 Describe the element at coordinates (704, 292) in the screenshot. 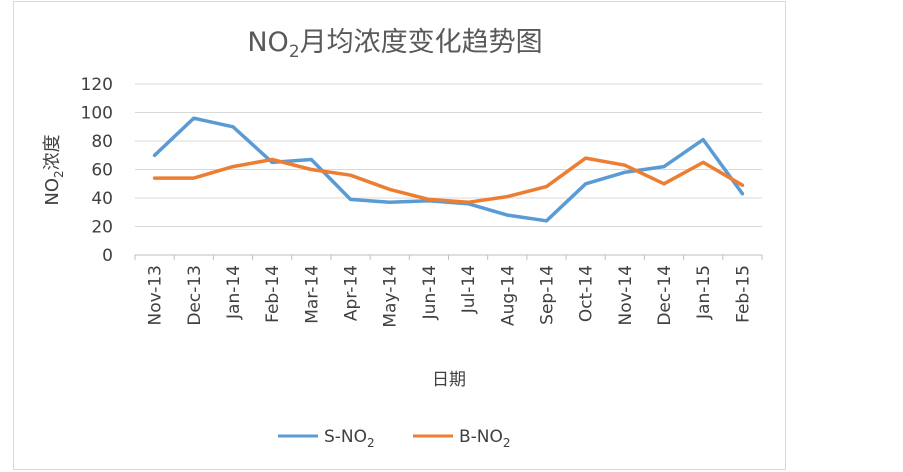

I see `x-tick-label: Jan-15` at that location.